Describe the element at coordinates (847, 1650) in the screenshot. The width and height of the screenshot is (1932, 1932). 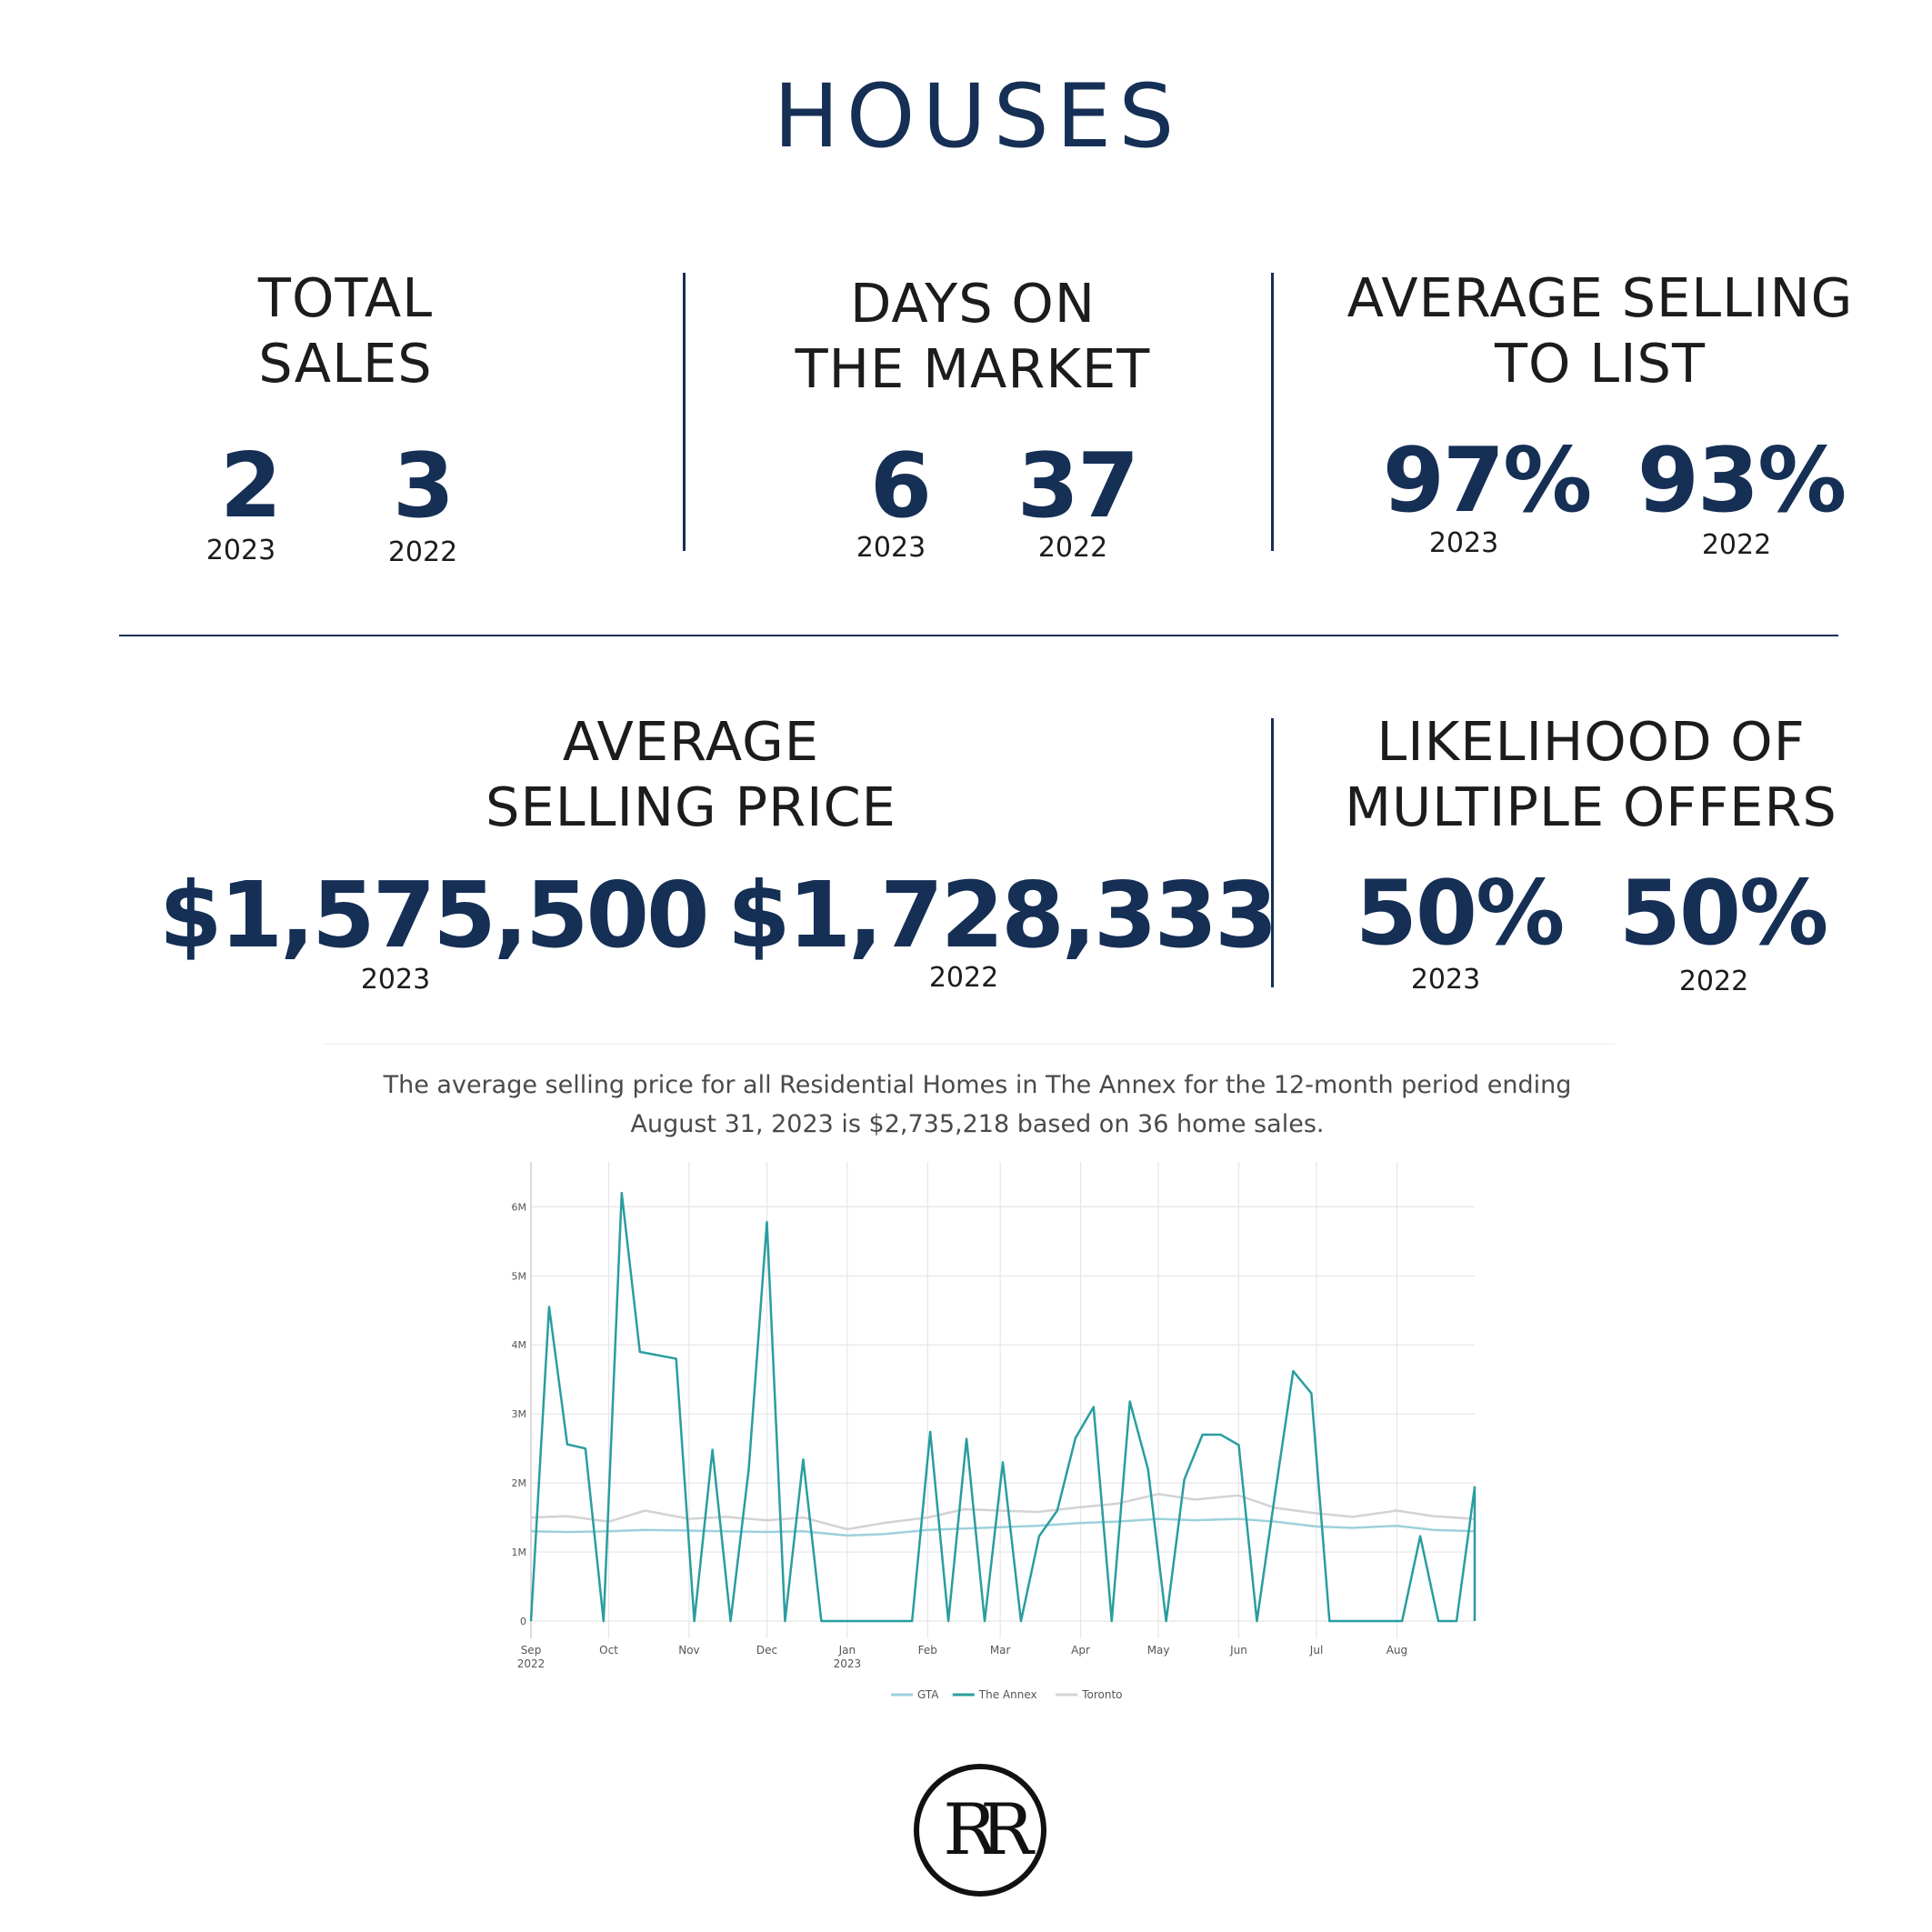
I see `x-tick-label-jan: Jan` at that location.